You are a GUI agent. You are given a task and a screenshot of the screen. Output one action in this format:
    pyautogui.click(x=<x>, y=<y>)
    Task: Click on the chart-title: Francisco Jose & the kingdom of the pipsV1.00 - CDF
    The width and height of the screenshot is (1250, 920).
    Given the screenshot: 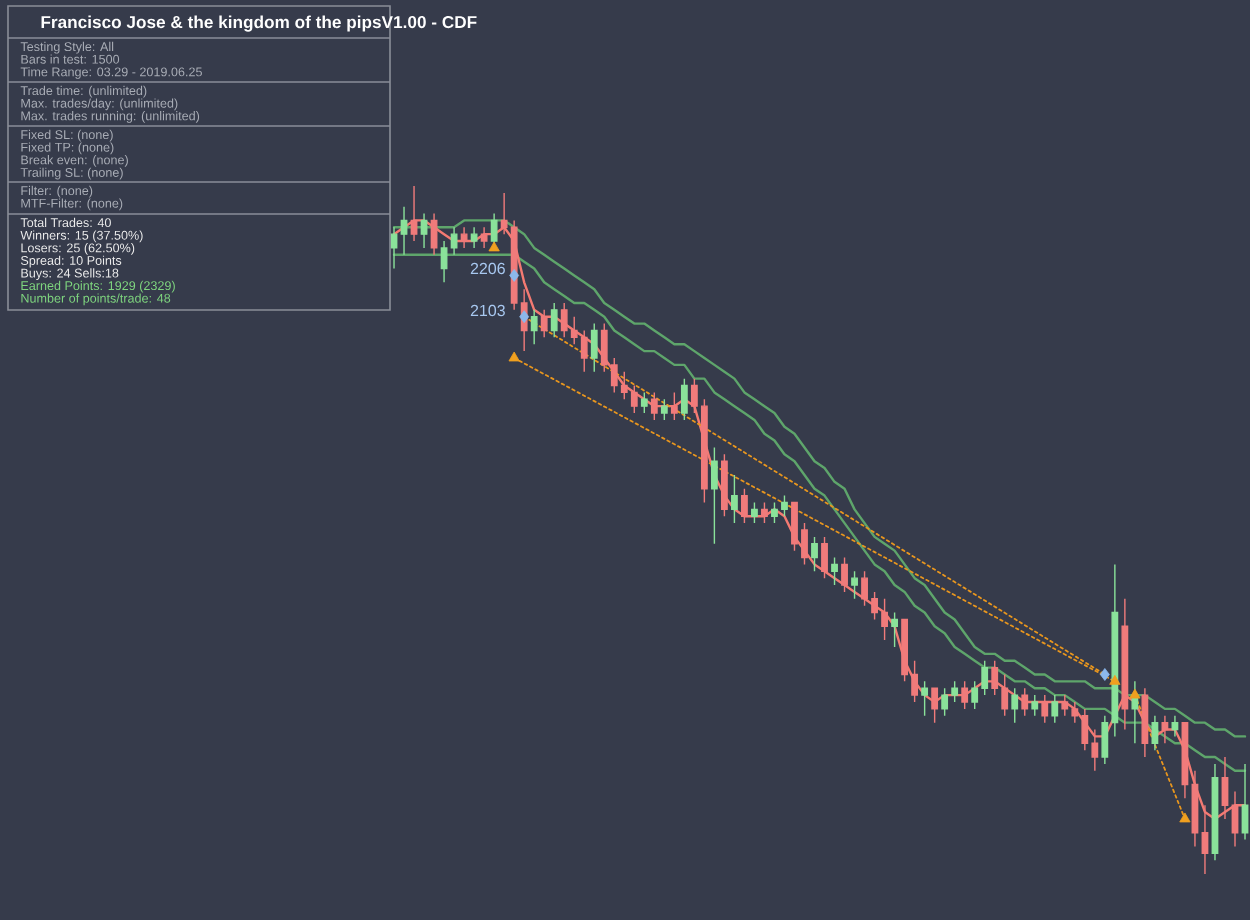 What is the action you would take?
    pyautogui.click(x=259, y=23)
    